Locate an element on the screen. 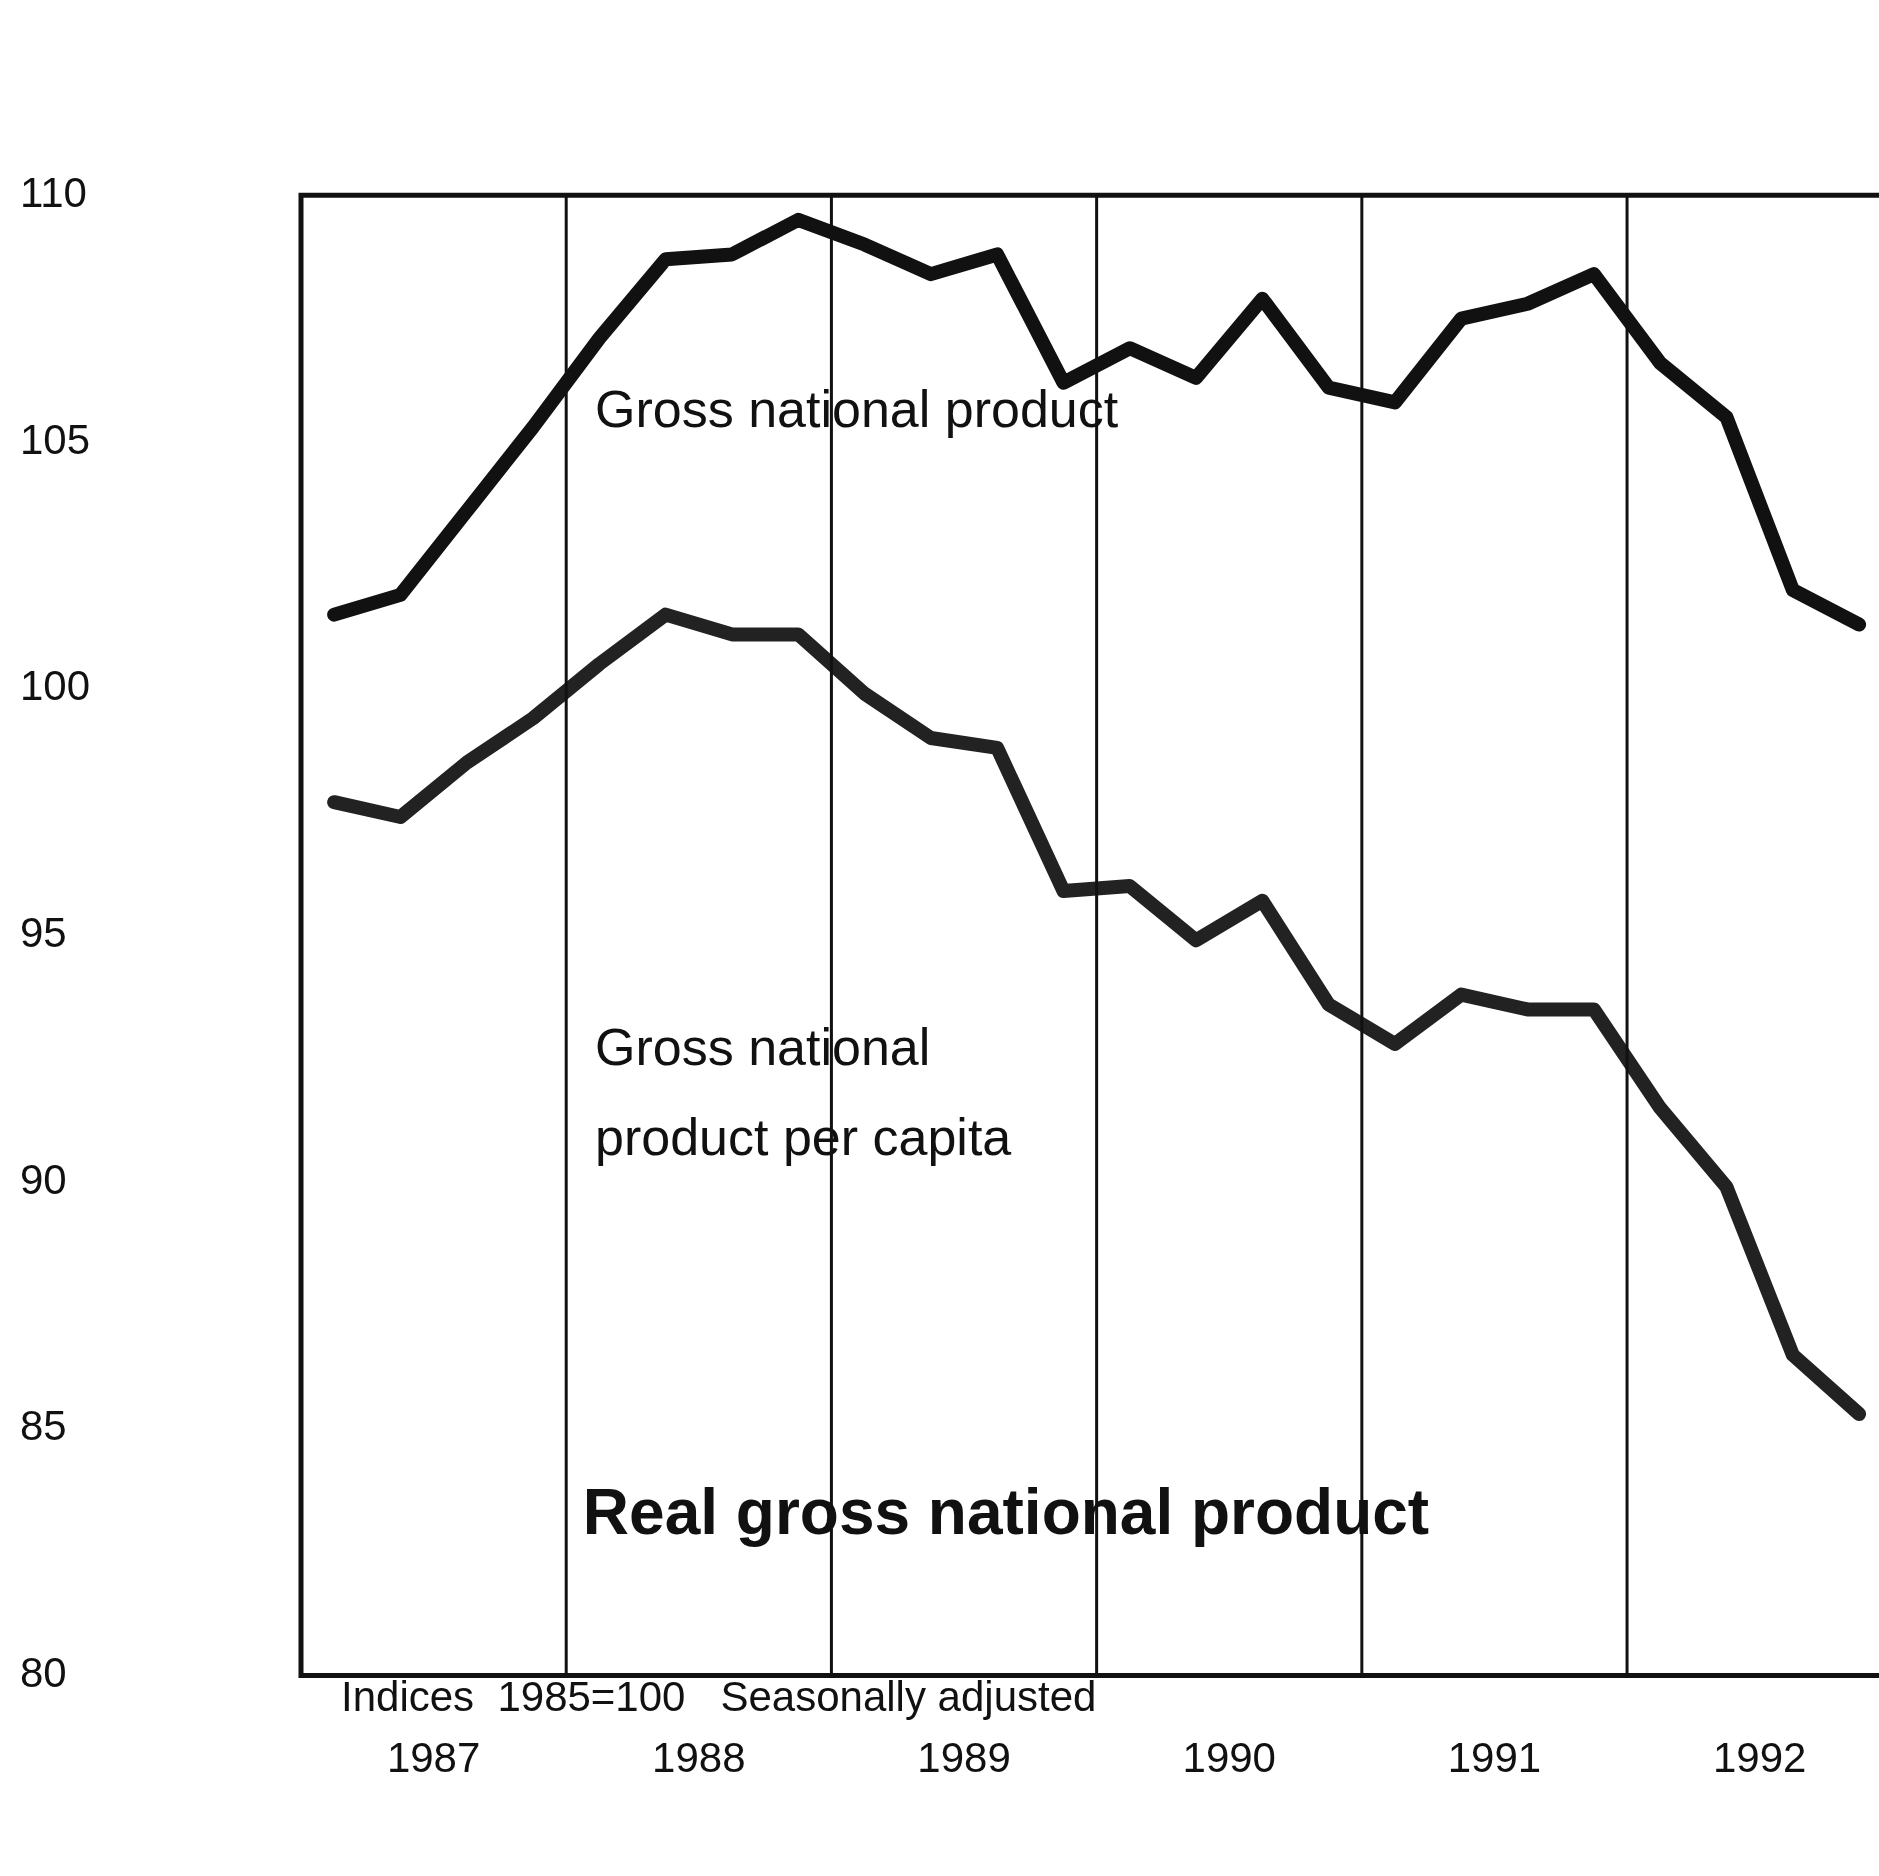  x-tick-label: 1992 is located at coordinates (1759, 1758).